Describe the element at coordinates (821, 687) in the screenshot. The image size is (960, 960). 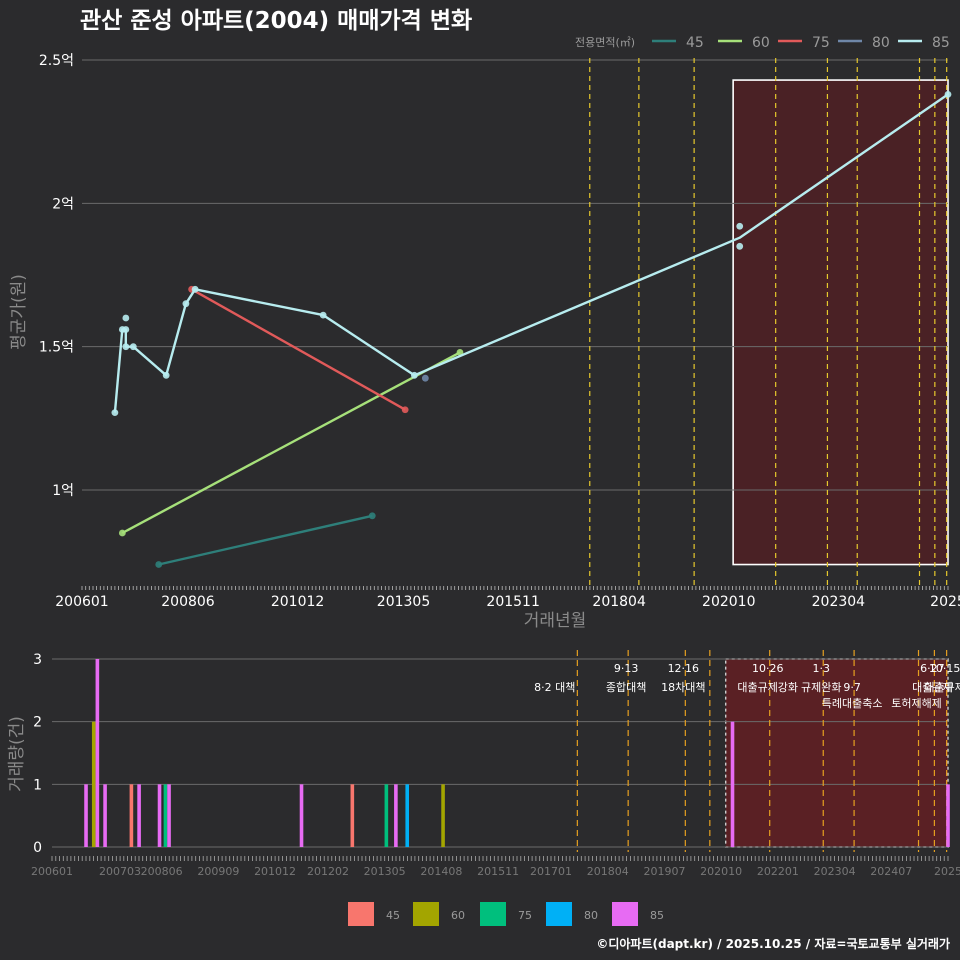
I see `event-label: 규제완화` at that location.